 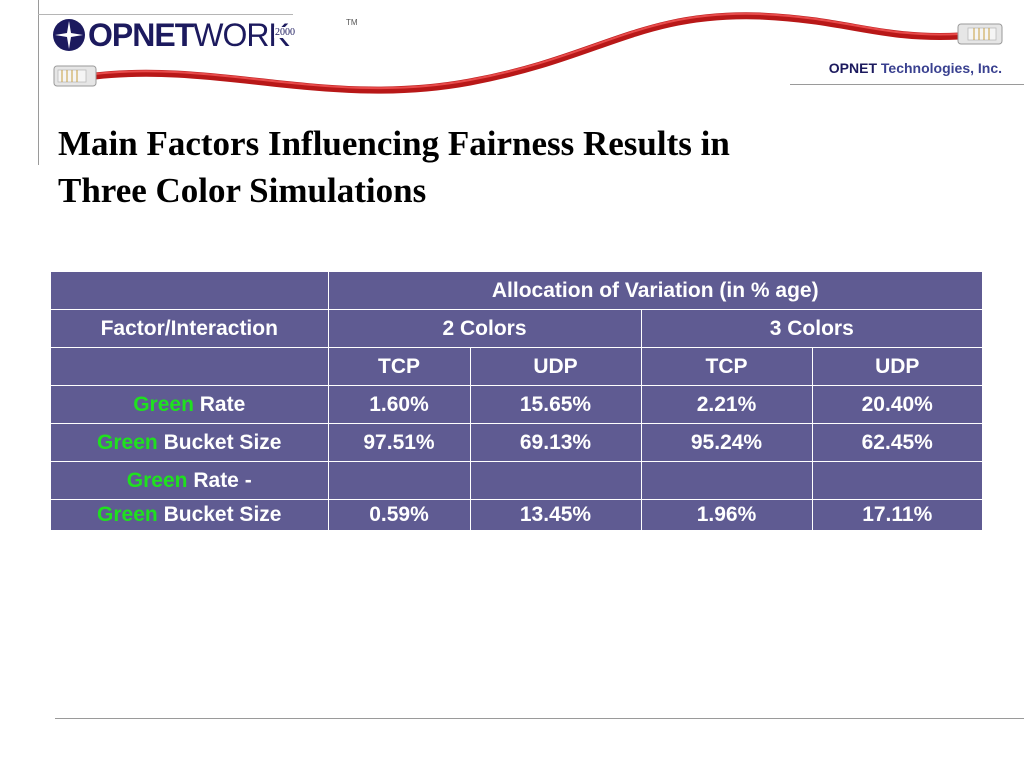 I want to click on row-label-text: Rate, so click(x=222, y=404).